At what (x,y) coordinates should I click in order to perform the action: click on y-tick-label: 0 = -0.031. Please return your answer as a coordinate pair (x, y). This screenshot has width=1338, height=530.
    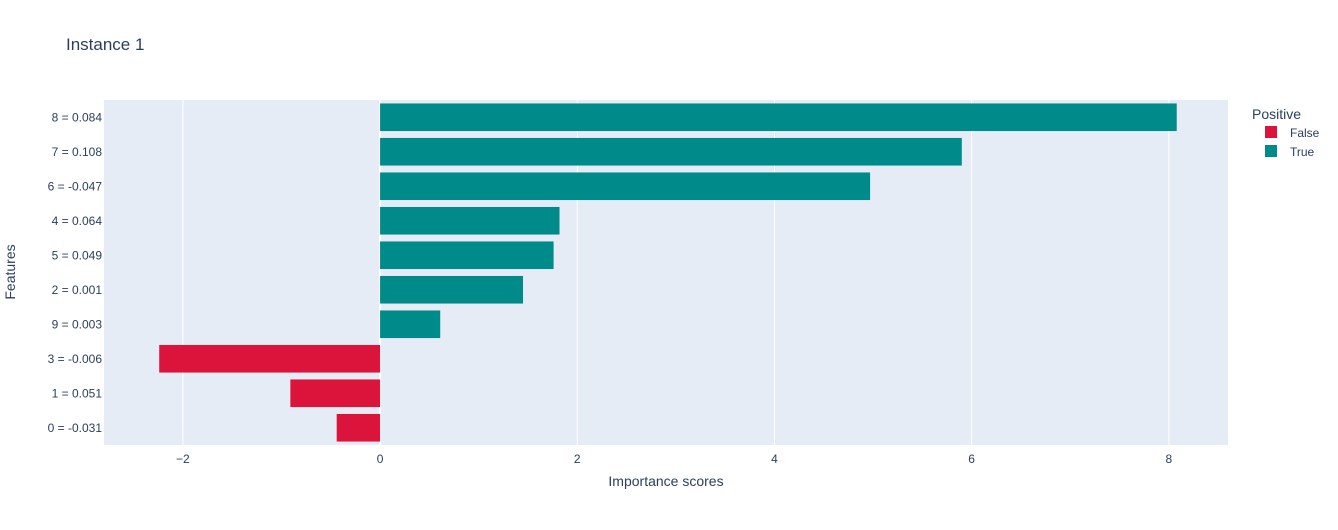
    Looking at the image, I should click on (75, 428).